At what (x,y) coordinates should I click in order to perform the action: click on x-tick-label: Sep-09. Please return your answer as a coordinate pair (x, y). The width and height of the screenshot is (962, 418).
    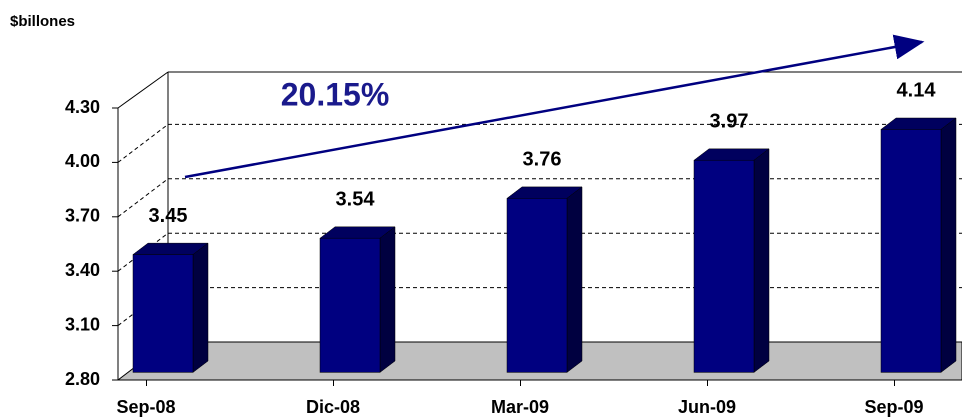
    Looking at the image, I should click on (893, 407).